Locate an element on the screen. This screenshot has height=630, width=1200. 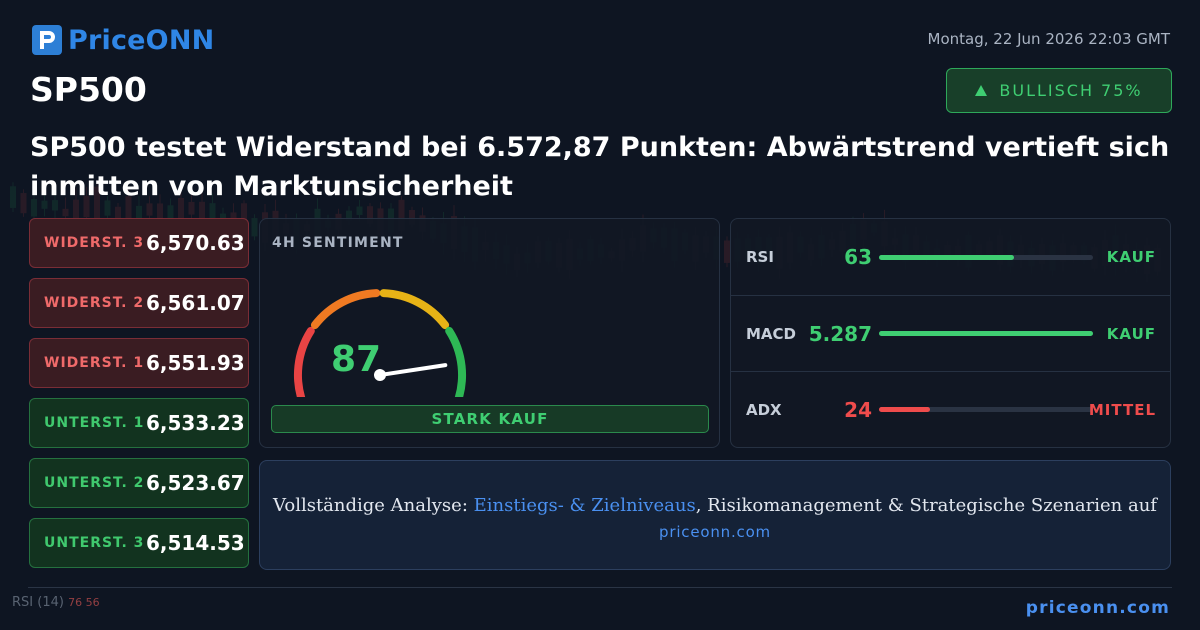
level-label: WIDERST. 2 is located at coordinates (94, 303).